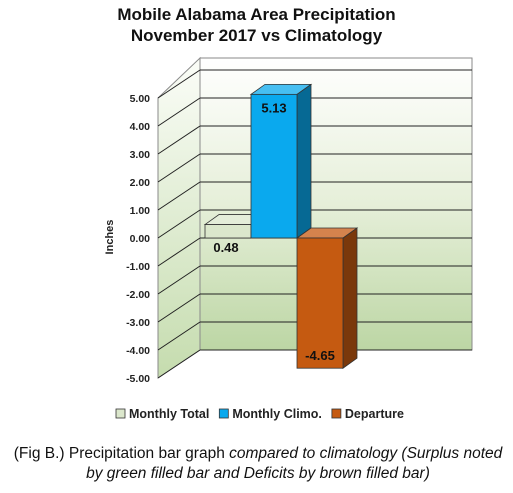  I want to click on bar-departure, so click(327, 298).